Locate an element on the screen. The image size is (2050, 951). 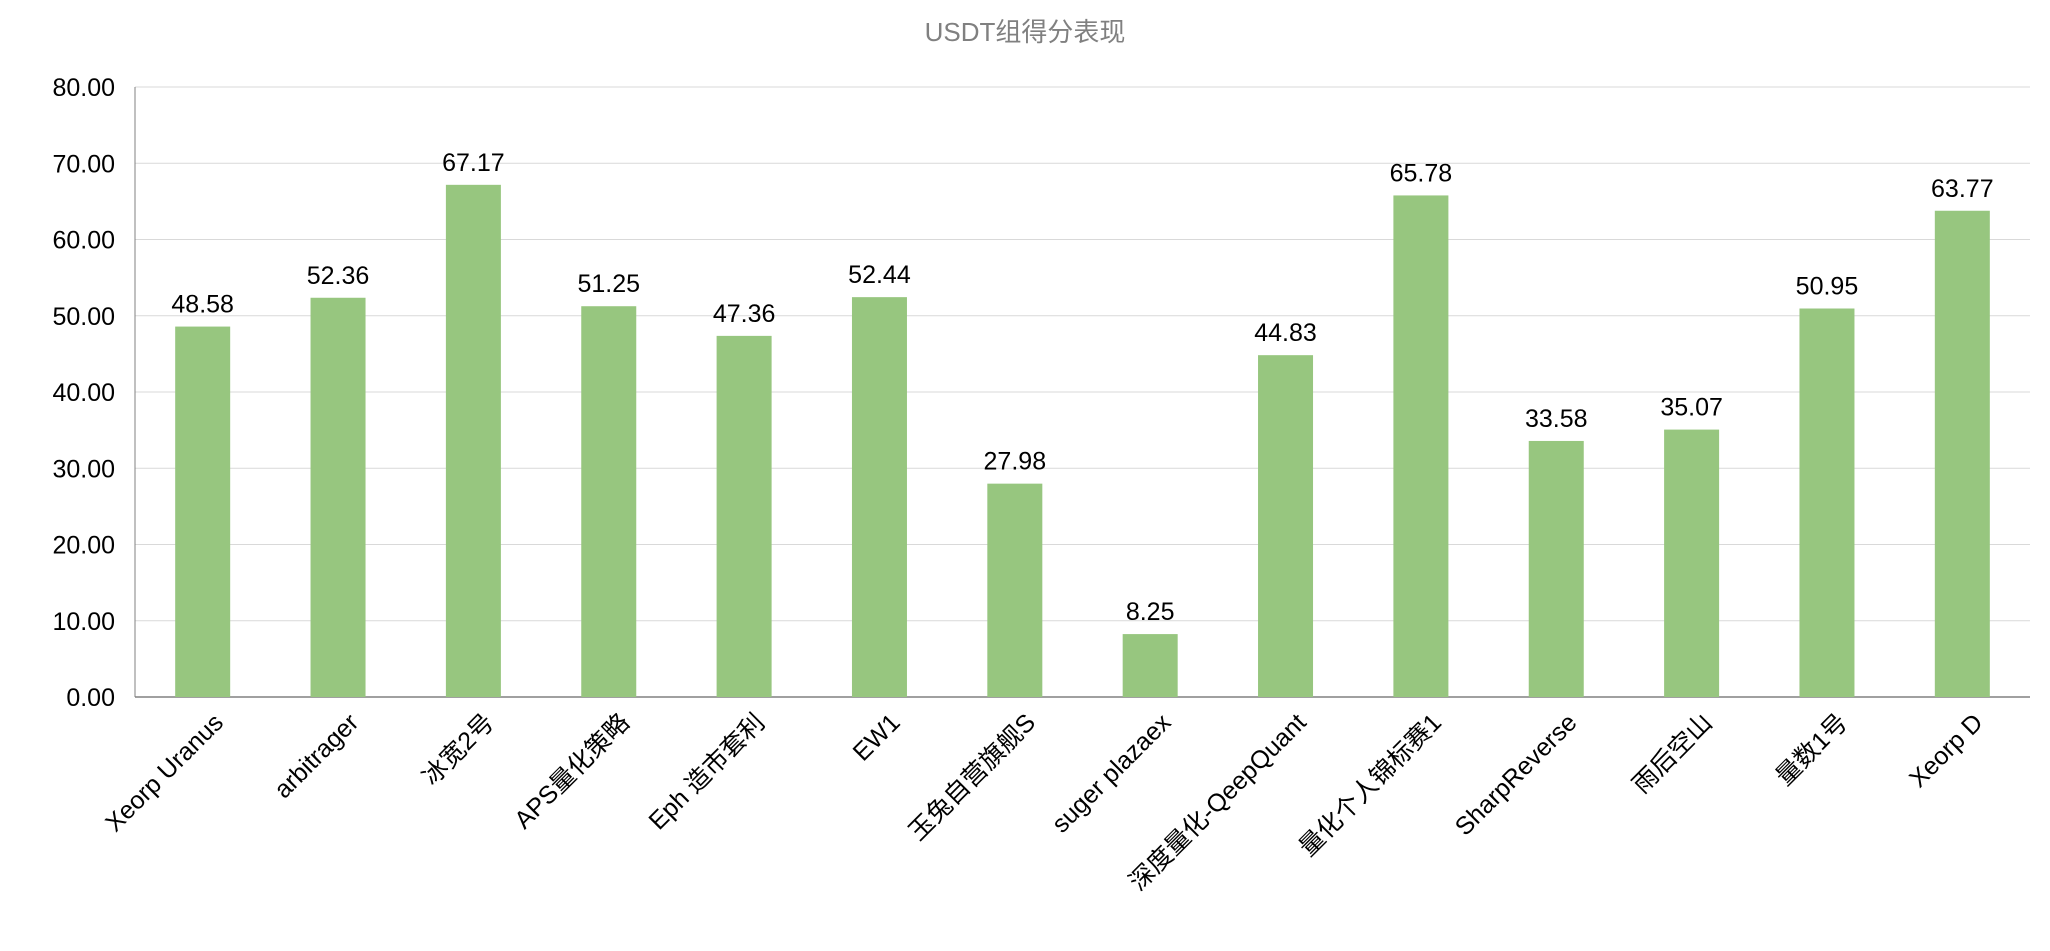
x-tick-label: EW1 is located at coordinates (877, 737).